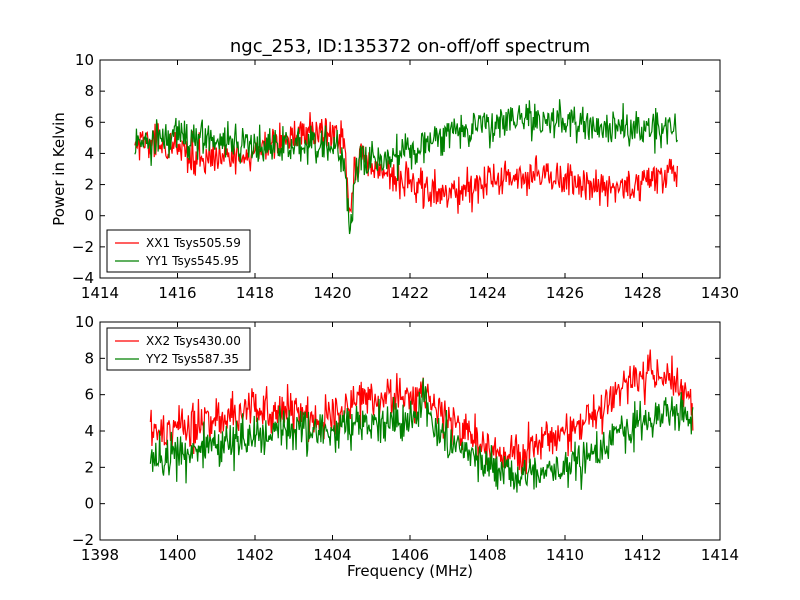  I want to click on x-tick-label: 1426, so click(565, 293).